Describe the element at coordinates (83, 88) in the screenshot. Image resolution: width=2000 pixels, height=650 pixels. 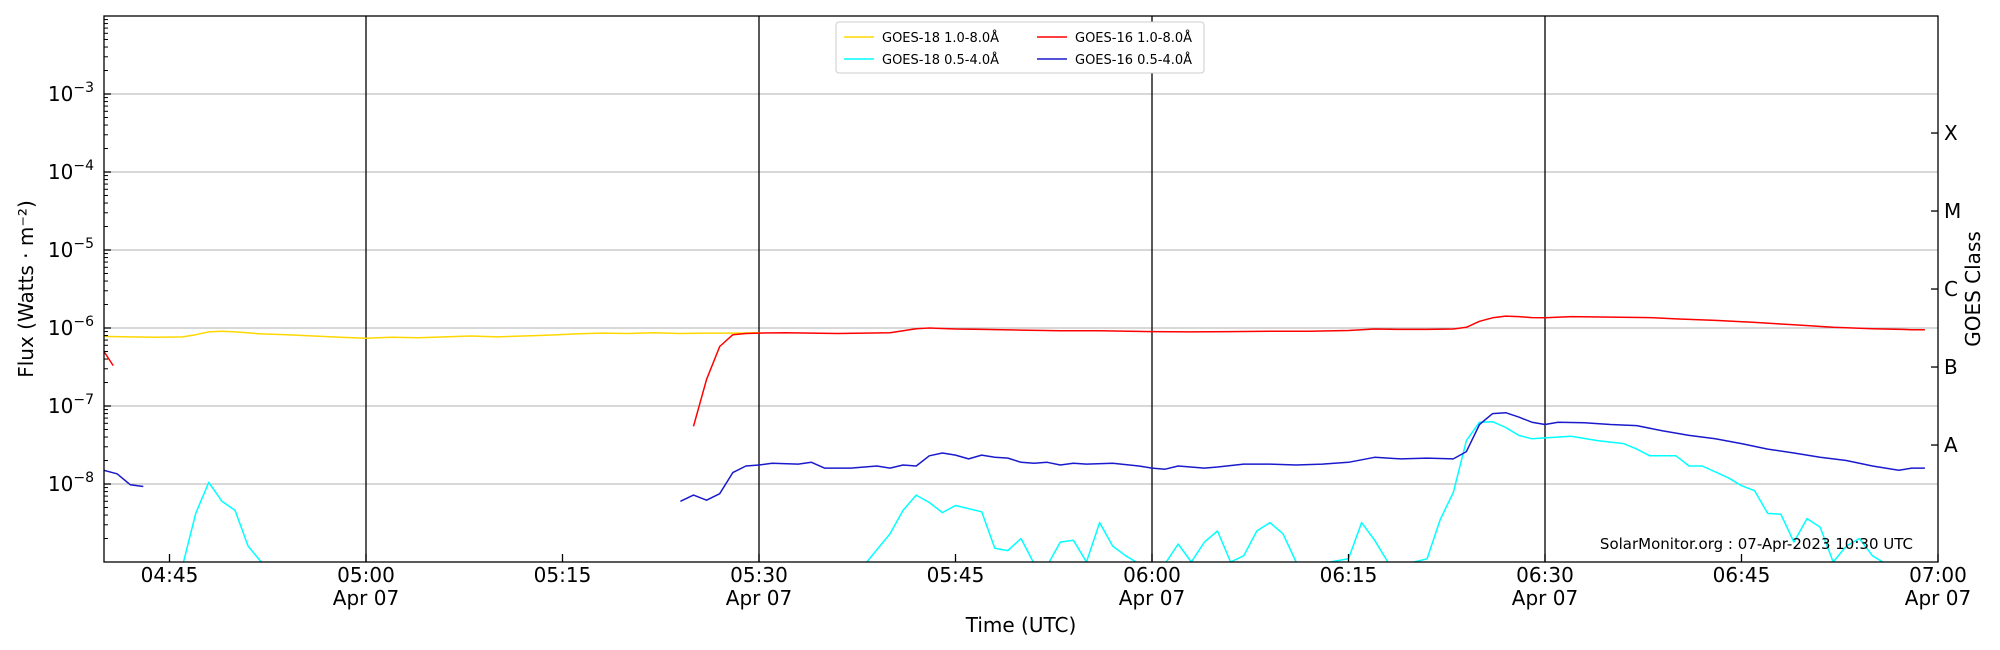
I see `y-tick-exp: −3` at that location.